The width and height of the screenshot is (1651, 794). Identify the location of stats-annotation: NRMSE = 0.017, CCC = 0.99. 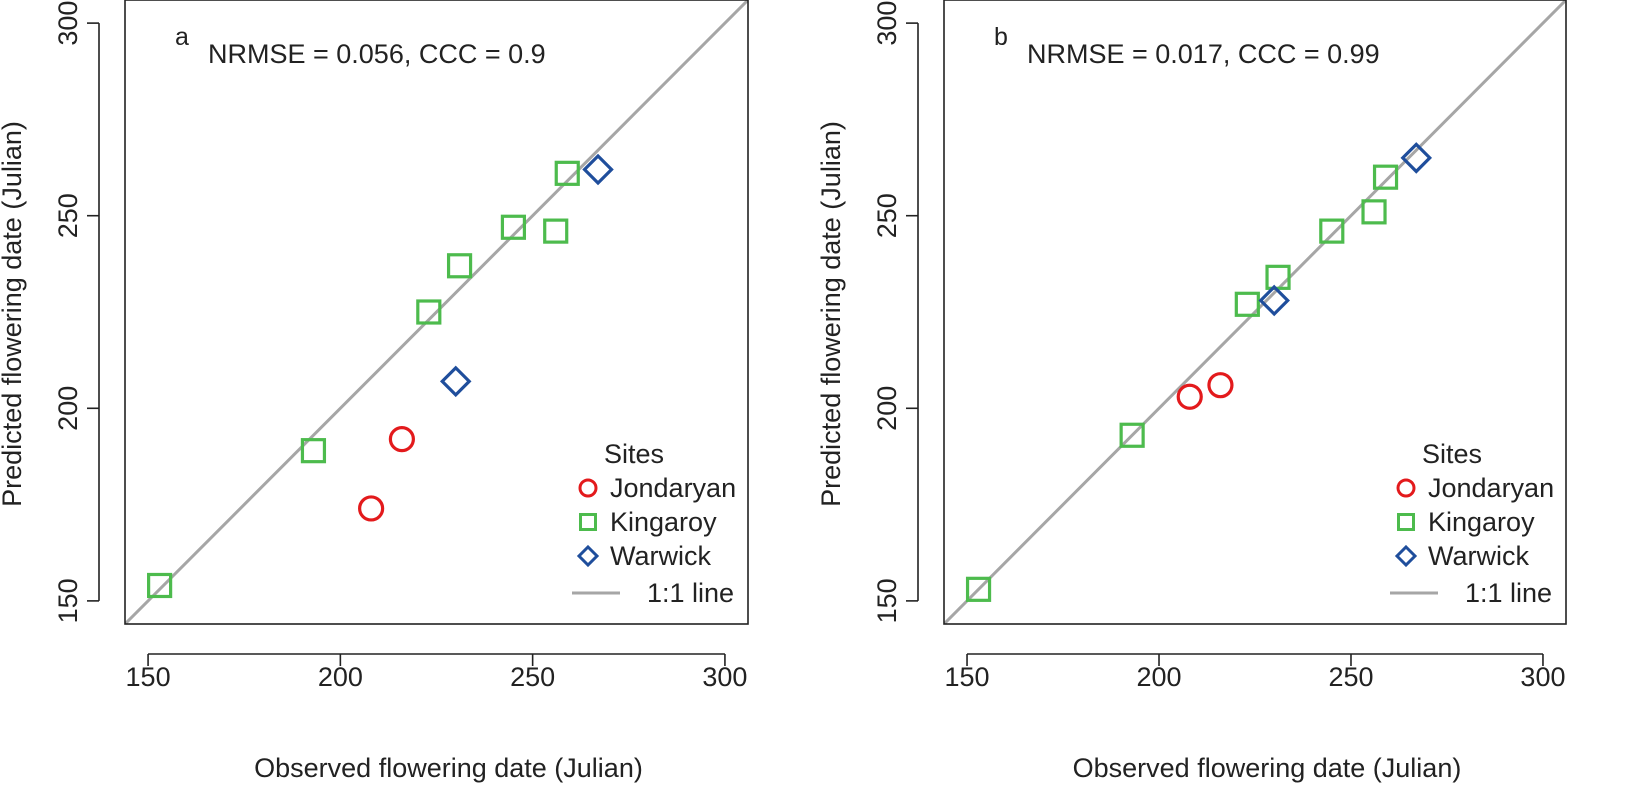
(1203, 54).